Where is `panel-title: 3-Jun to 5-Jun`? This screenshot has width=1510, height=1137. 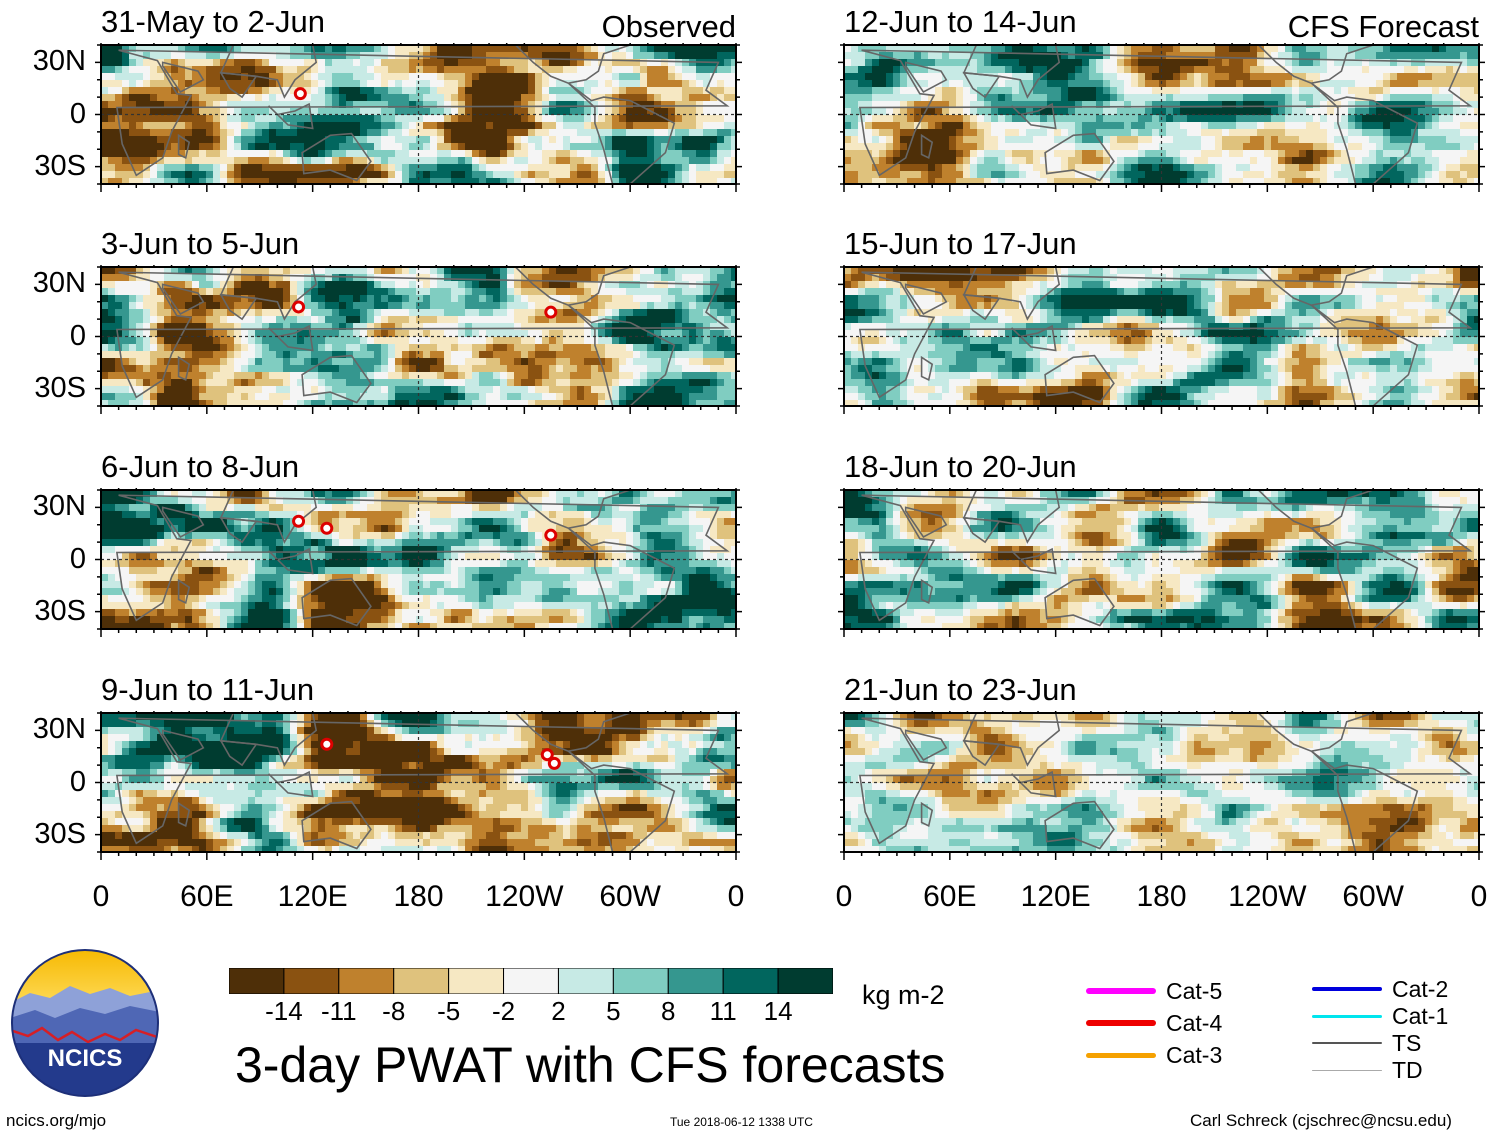
panel-title: 3-Jun to 5-Jun is located at coordinates (200, 243).